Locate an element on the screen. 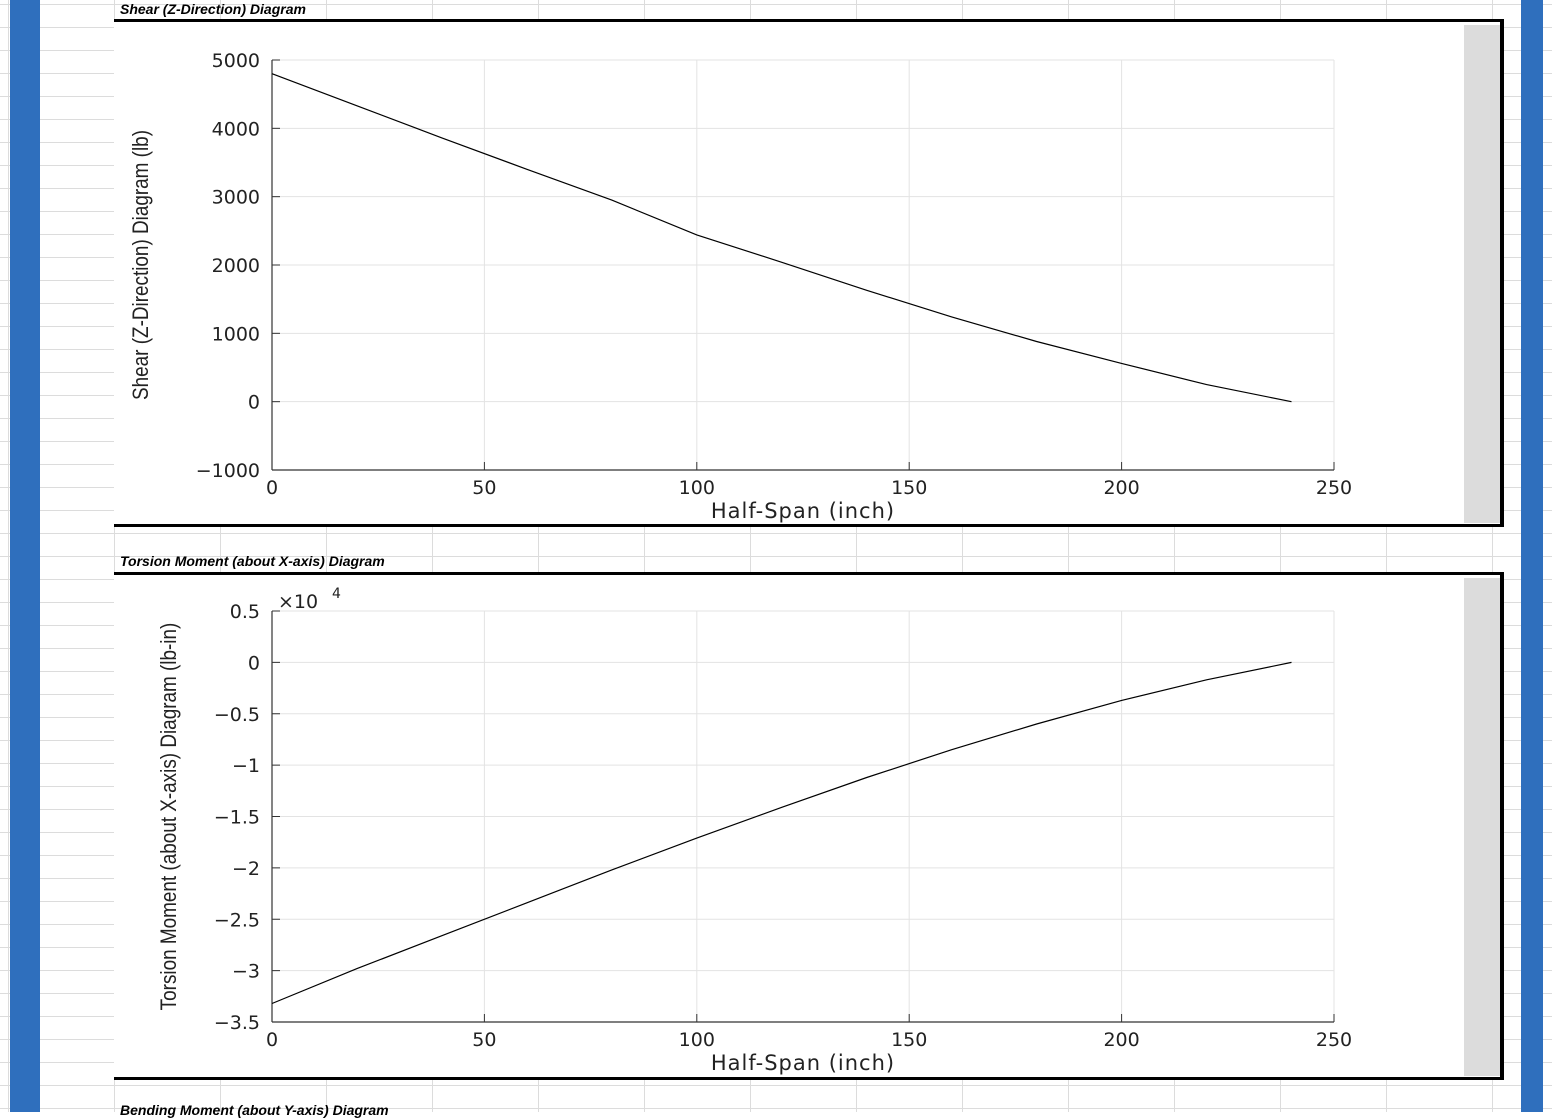 The height and width of the screenshot is (1118, 1552). y-tick-label: −3 is located at coordinates (246, 972).